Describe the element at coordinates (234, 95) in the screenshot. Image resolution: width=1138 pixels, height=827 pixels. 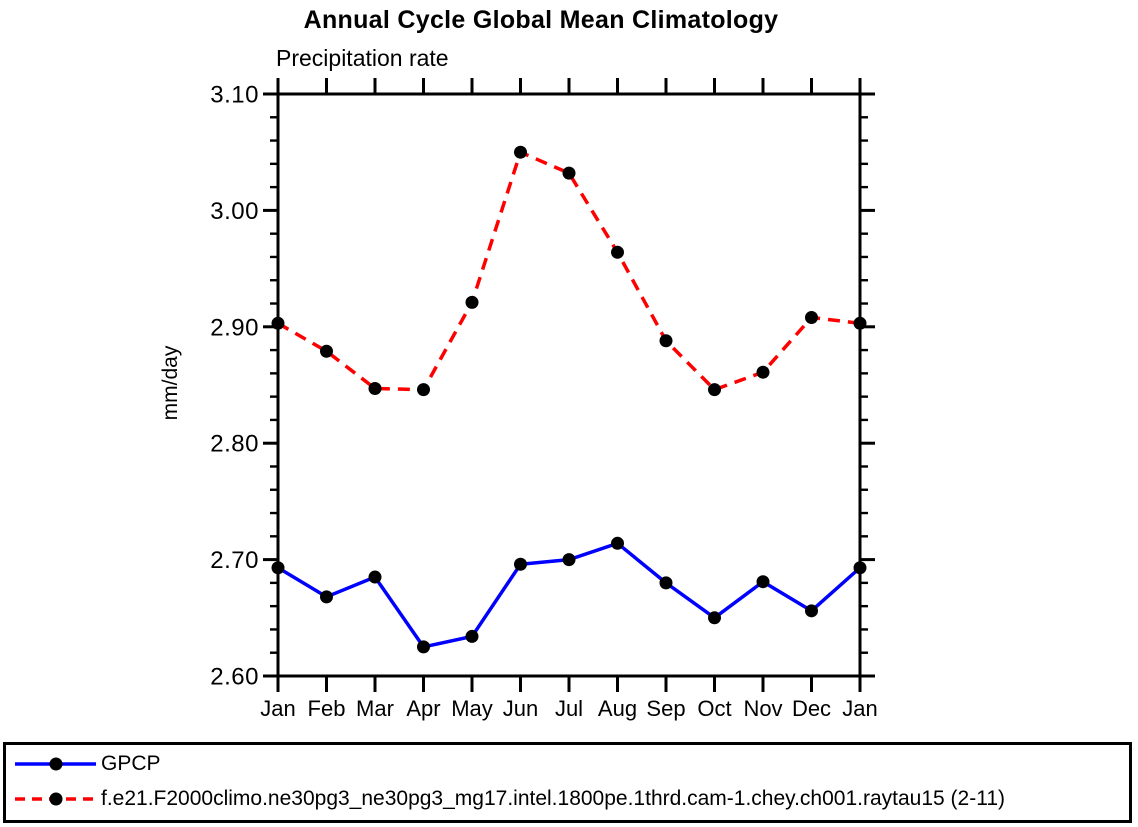
I see `y-tick-label: 3.10` at that location.